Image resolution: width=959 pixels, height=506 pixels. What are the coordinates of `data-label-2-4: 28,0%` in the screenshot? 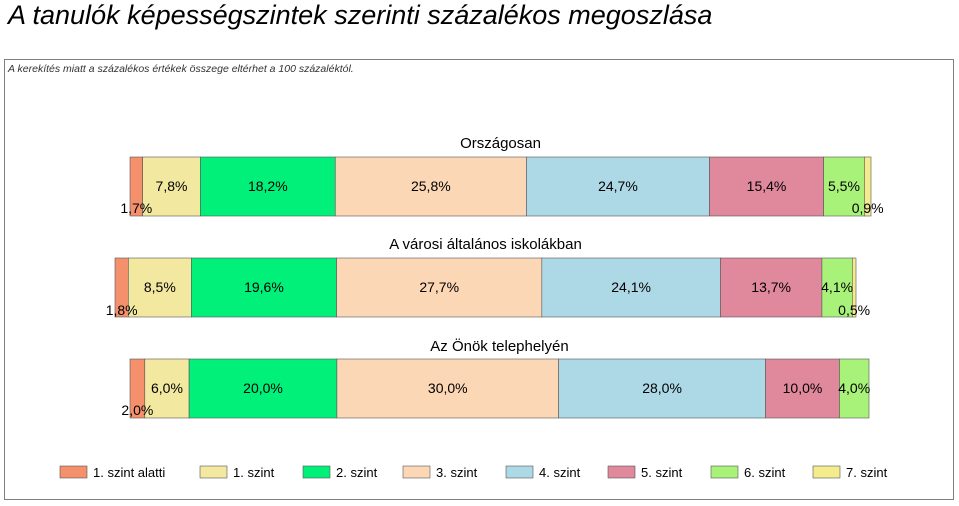 It's located at (662, 388).